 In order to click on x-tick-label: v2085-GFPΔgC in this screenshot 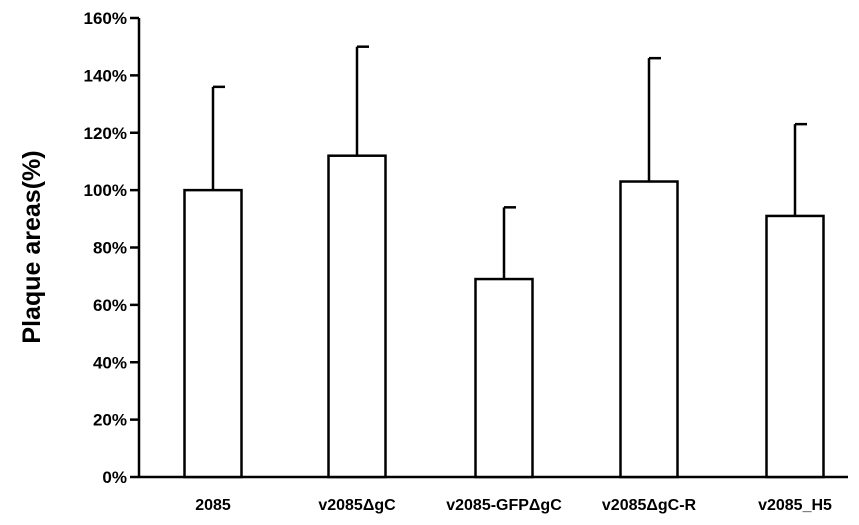, I will do `click(504, 505)`.